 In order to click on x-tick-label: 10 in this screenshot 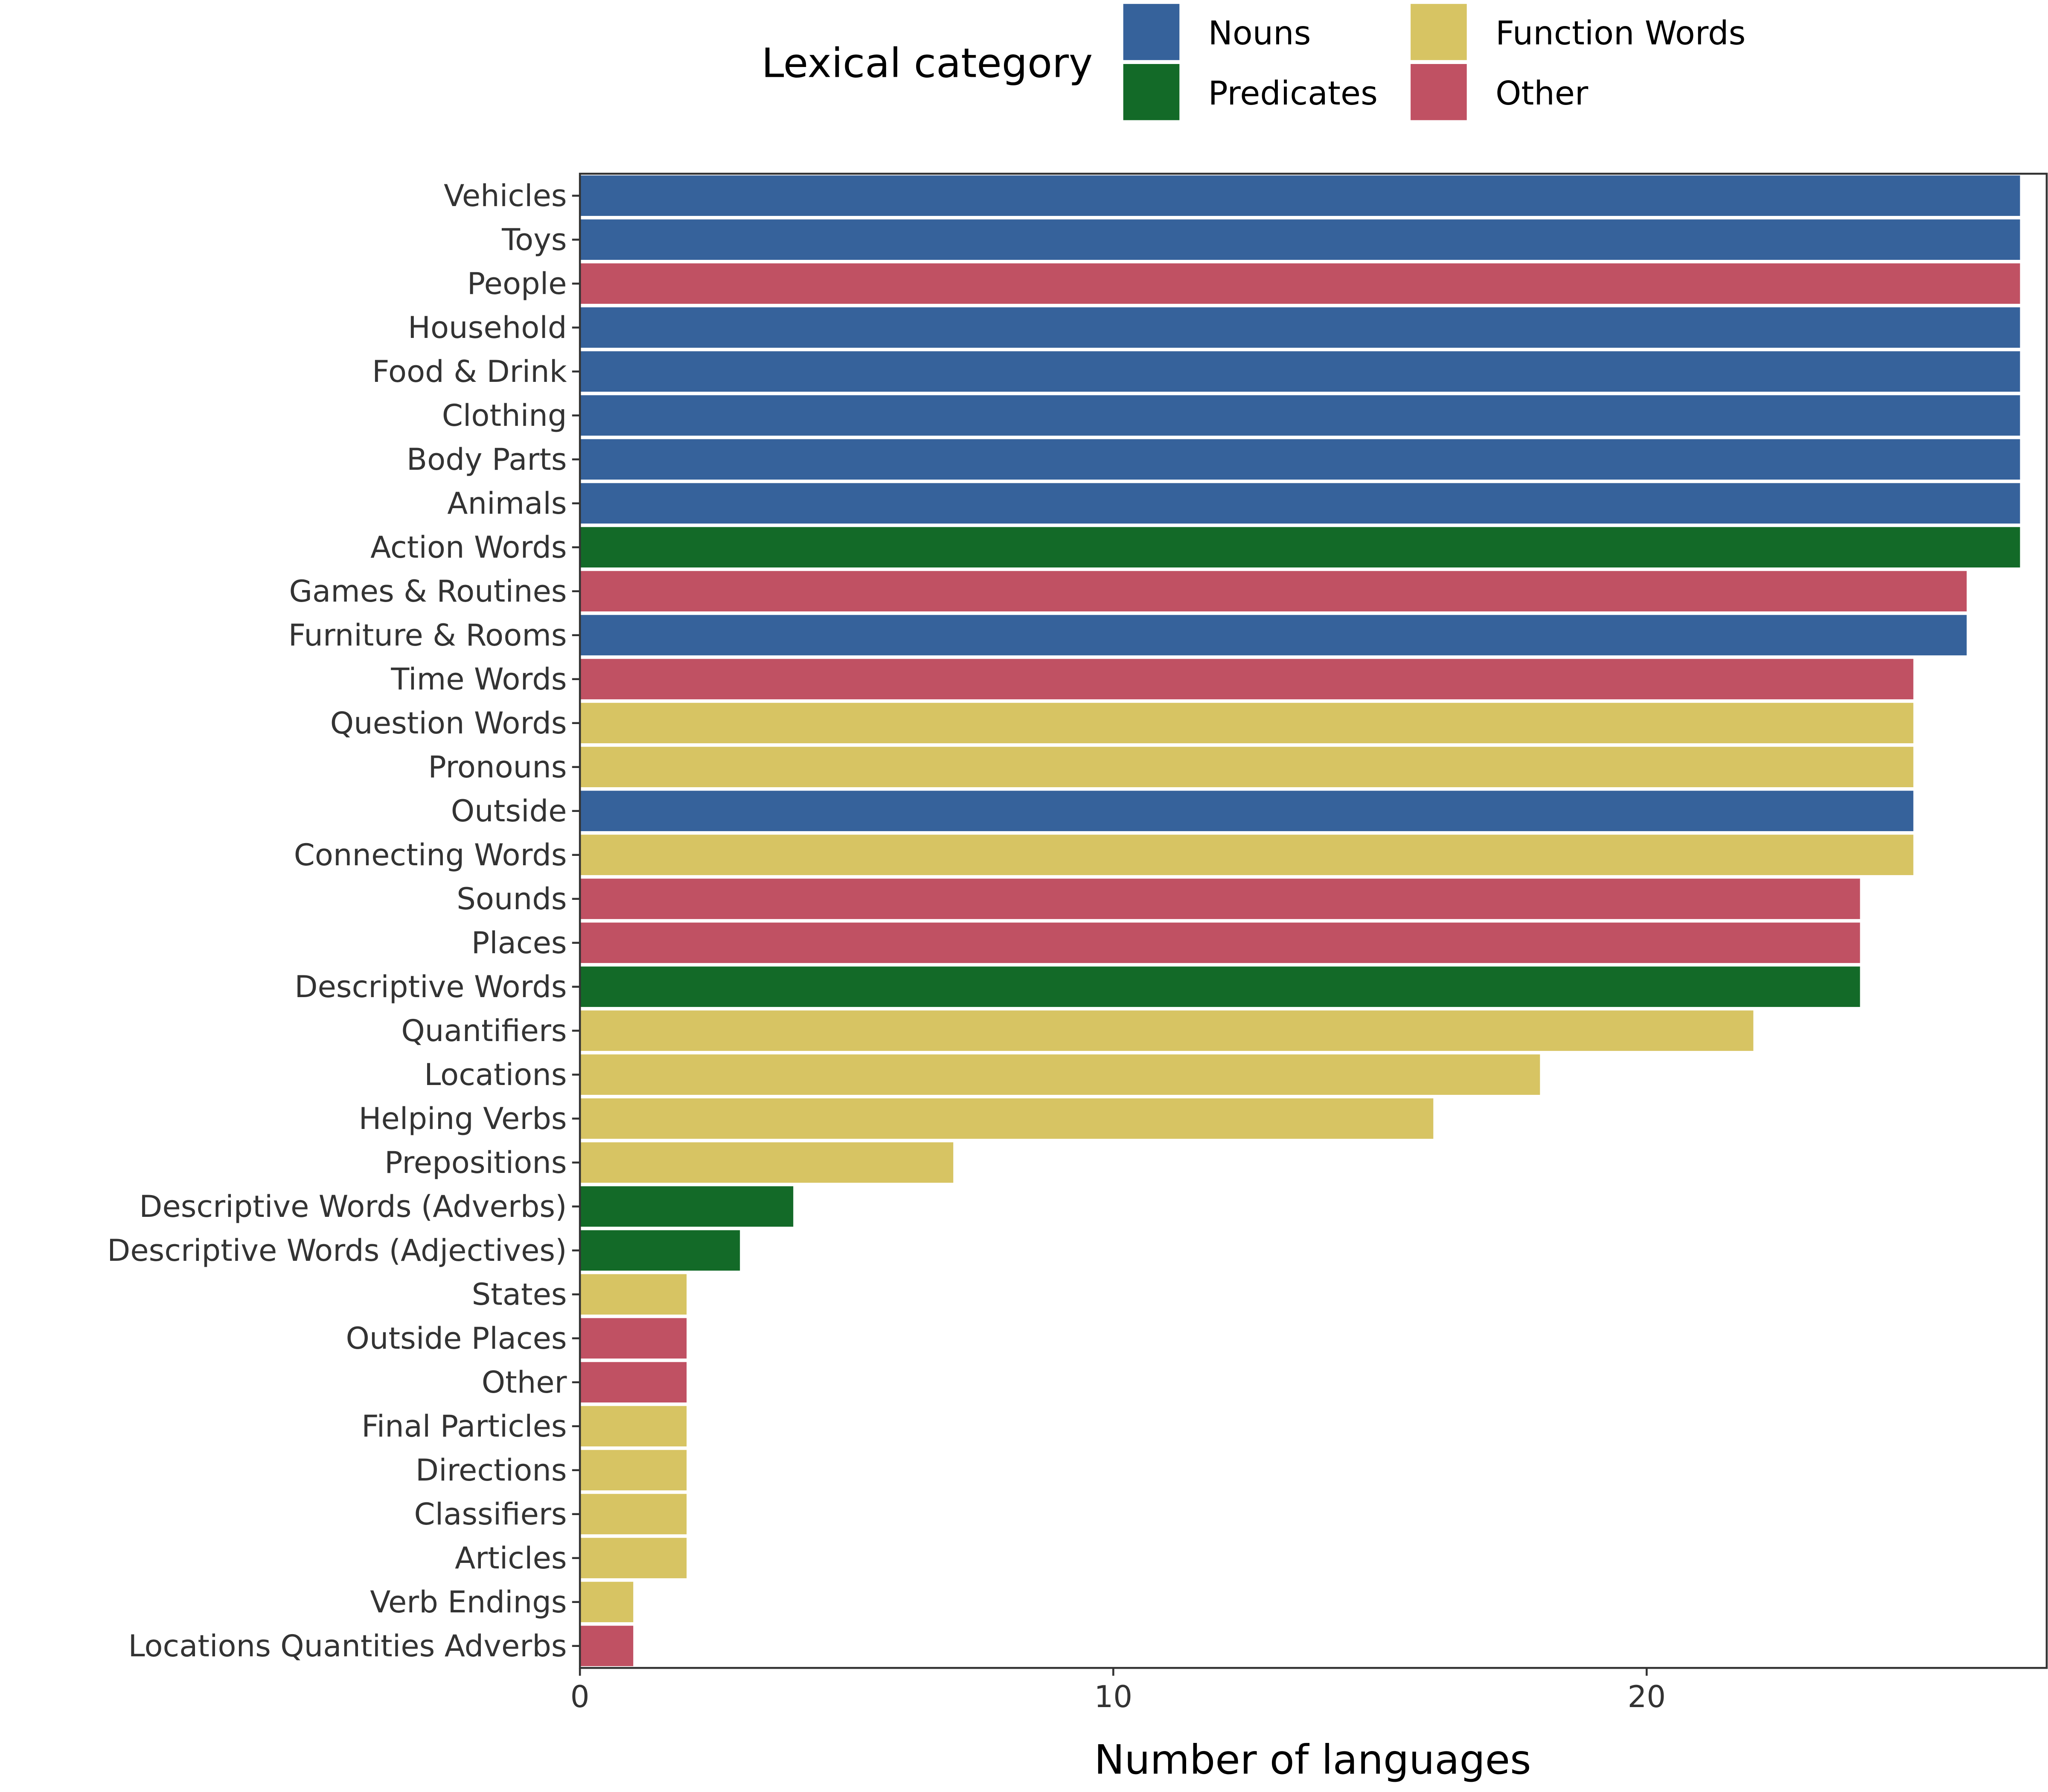, I will do `click(1113, 1696)`.